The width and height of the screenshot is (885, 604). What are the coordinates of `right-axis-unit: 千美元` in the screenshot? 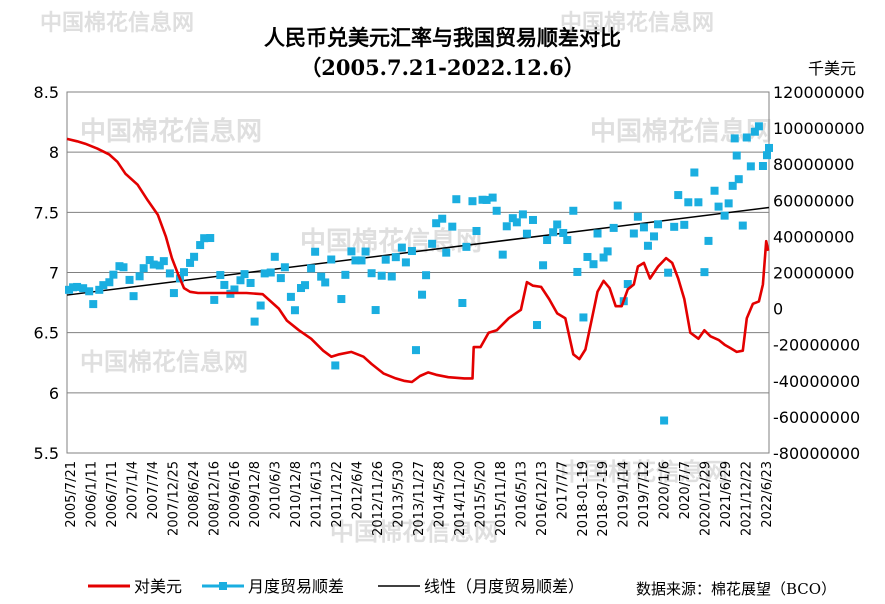 It's located at (832, 68).